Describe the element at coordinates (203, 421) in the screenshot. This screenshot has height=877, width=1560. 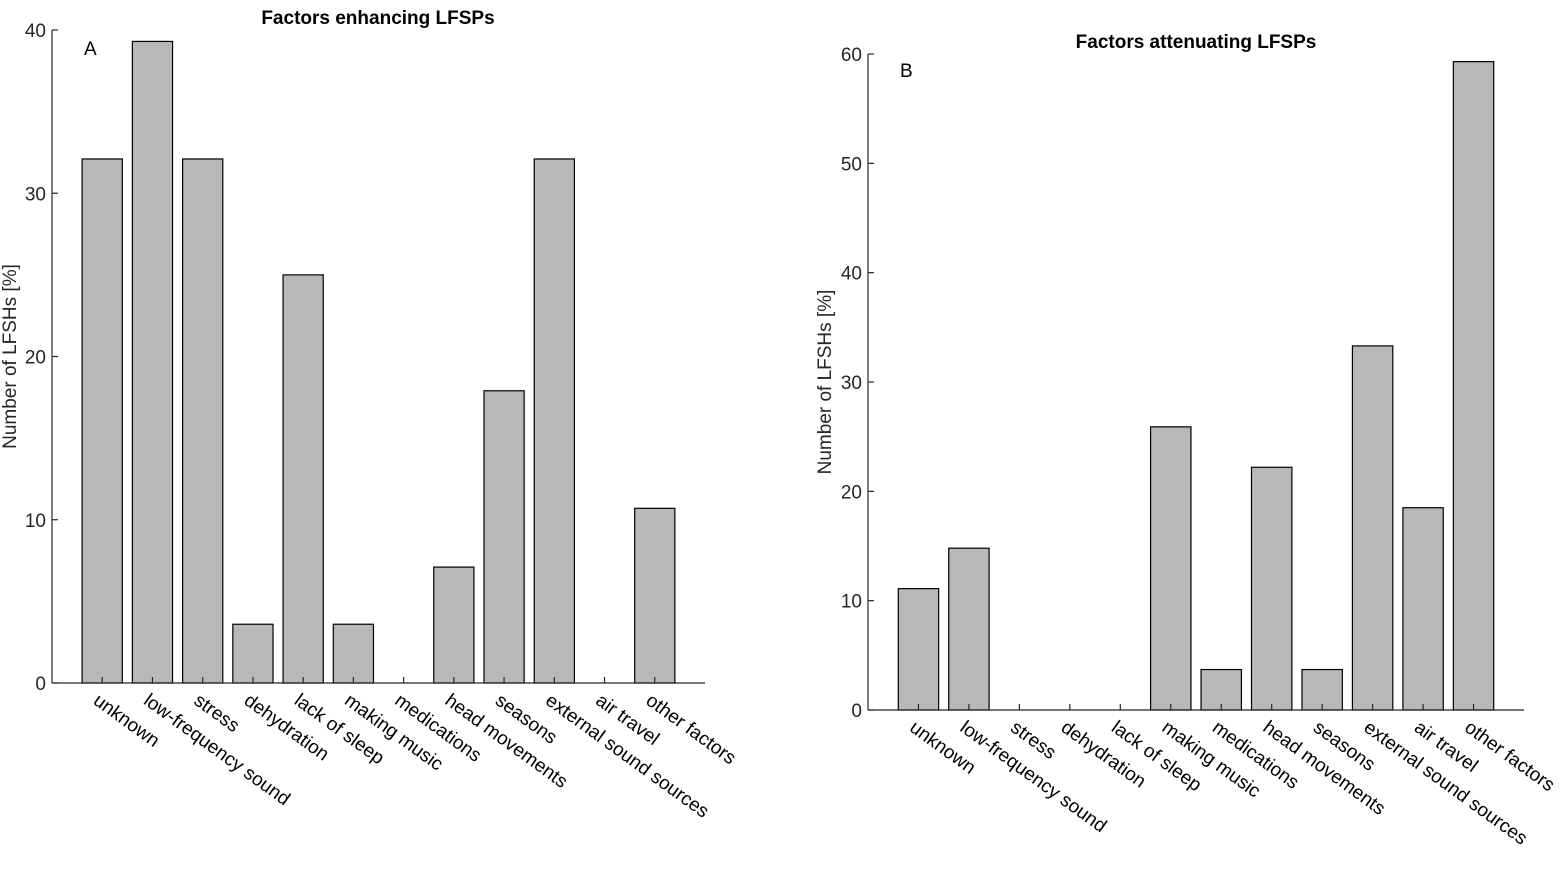
I see `bar-stress` at that location.